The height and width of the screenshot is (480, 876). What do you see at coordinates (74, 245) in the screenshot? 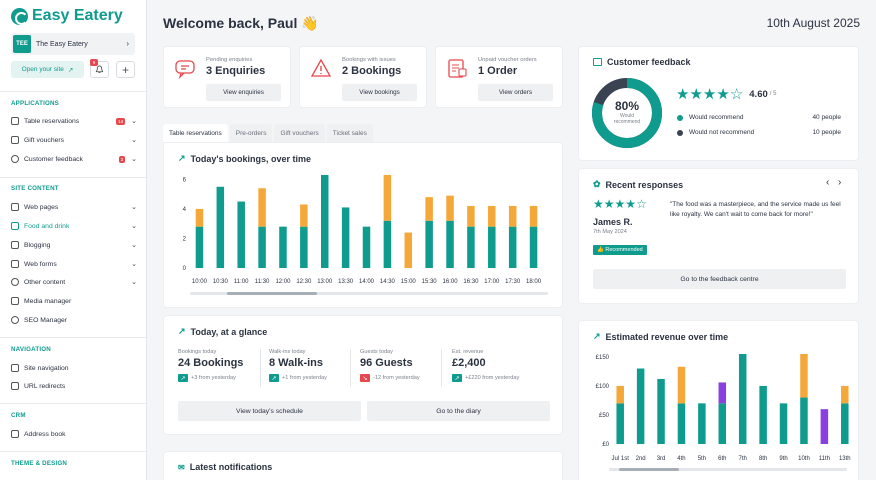
I see `sidebar-item-blogging: Blogging ⌄` at bounding box center [74, 245].